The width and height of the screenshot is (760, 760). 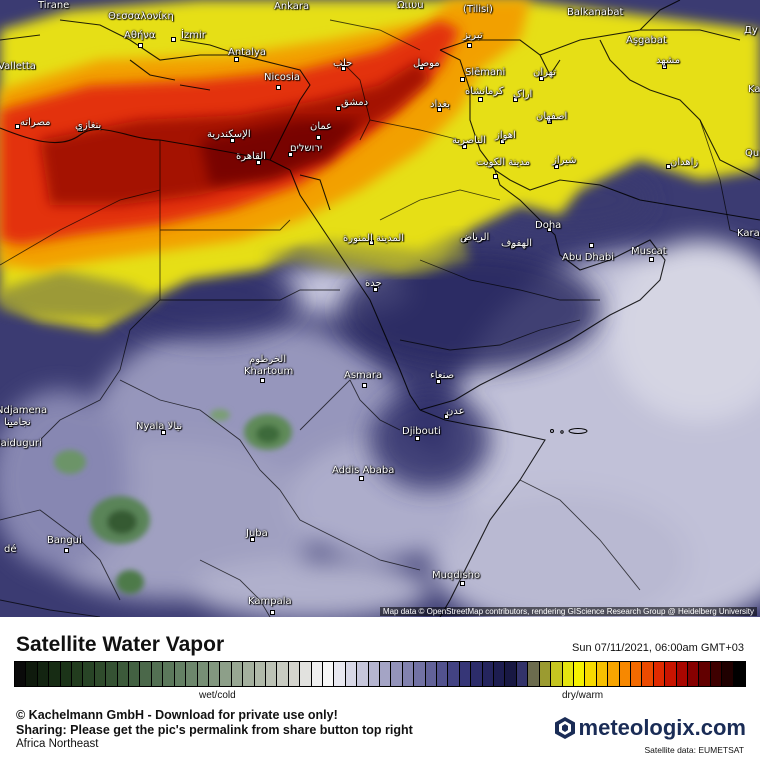 What do you see at coordinates (321, 126) in the screenshot?
I see `city-label: عمان` at bounding box center [321, 126].